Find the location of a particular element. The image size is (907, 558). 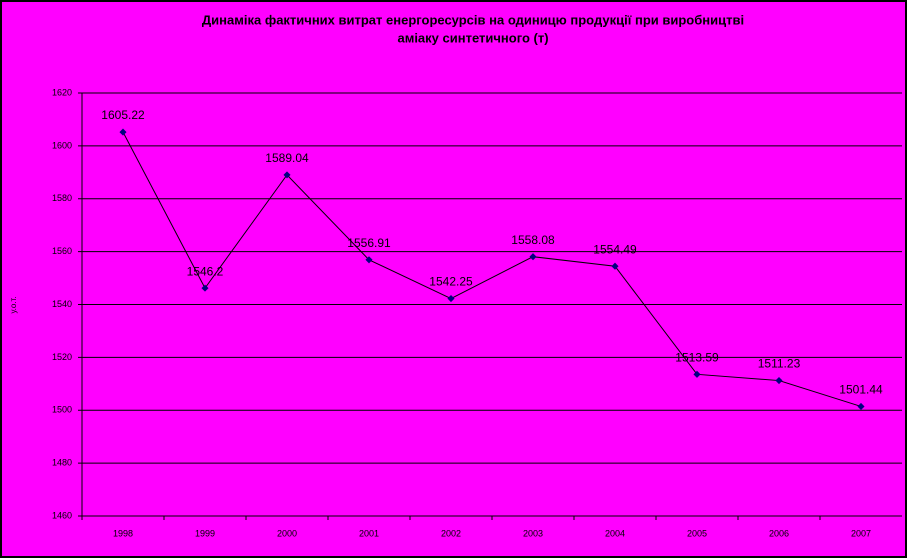

x-tick-label: 1999 is located at coordinates (205, 533).